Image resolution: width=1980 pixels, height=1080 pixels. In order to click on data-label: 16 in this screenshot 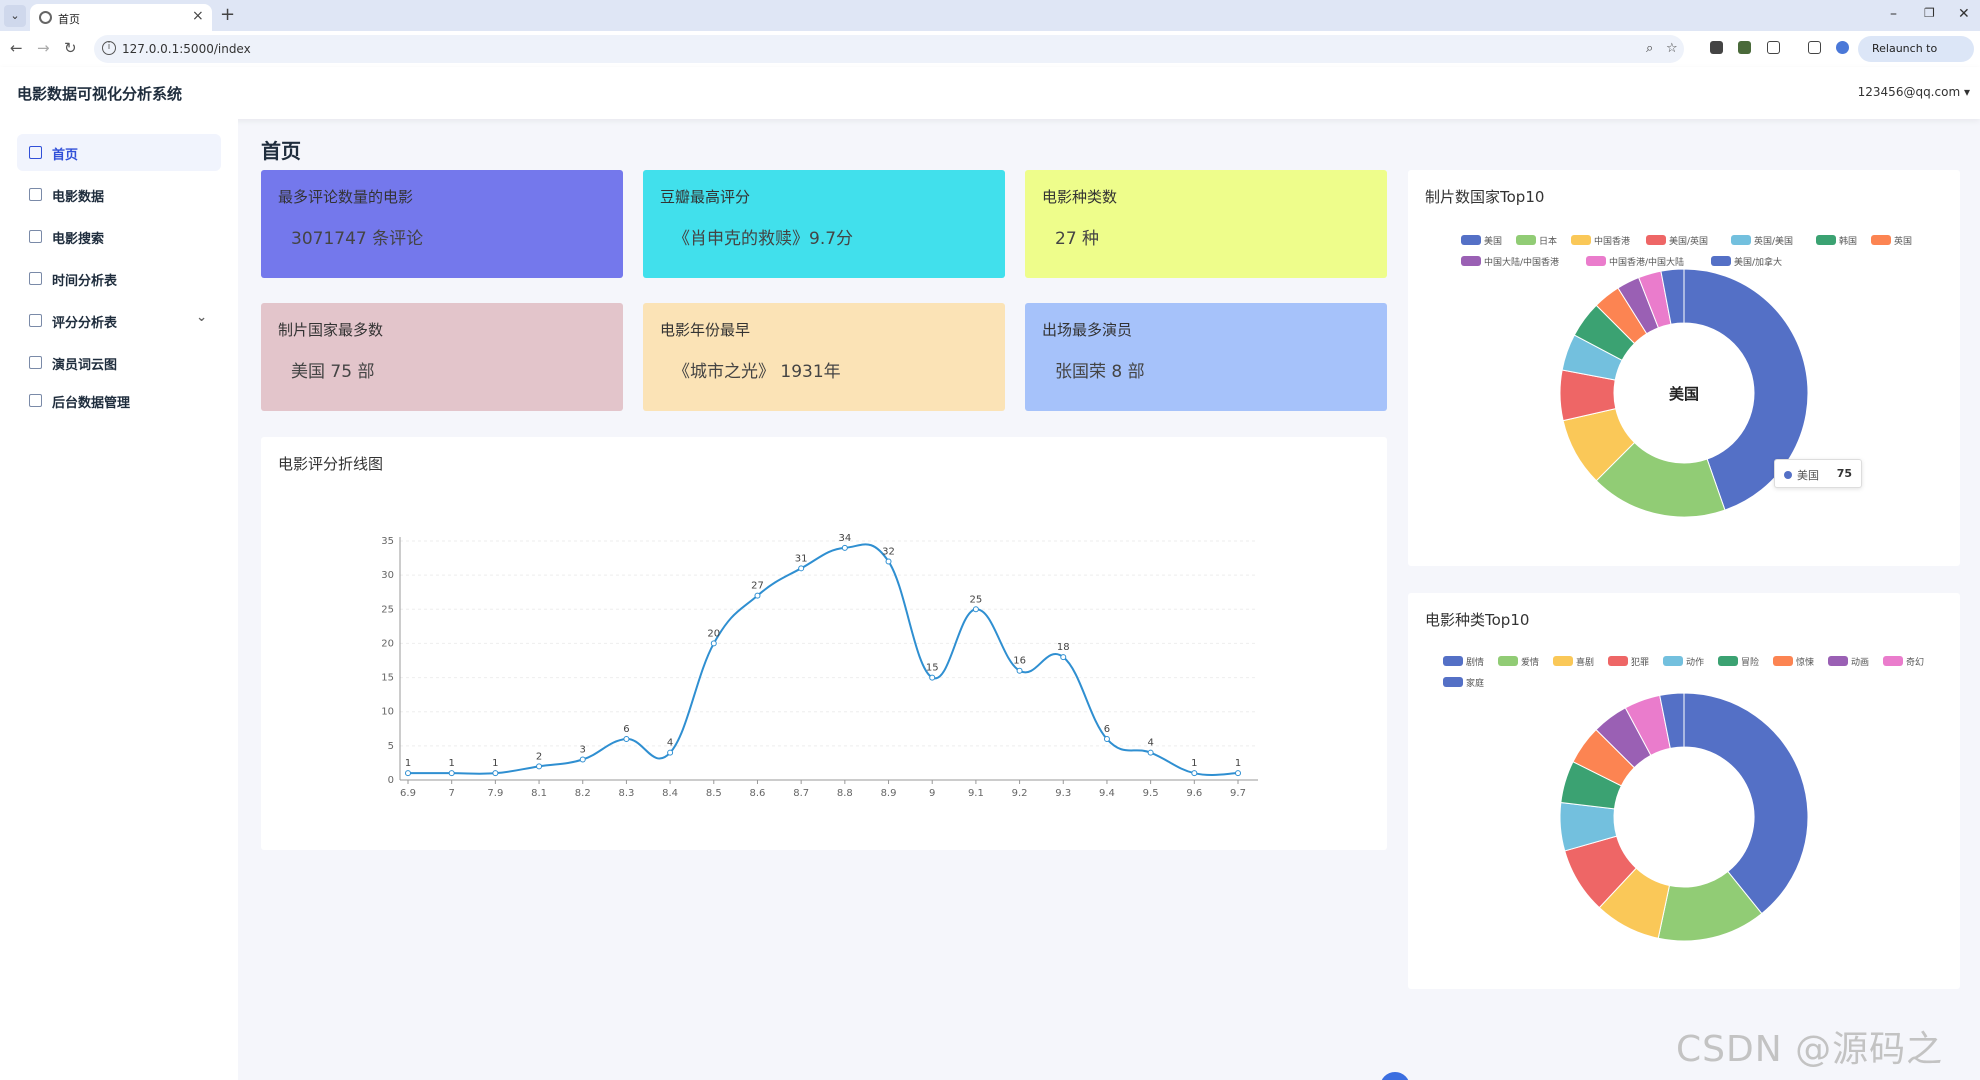, I will do `click(1019, 661)`.